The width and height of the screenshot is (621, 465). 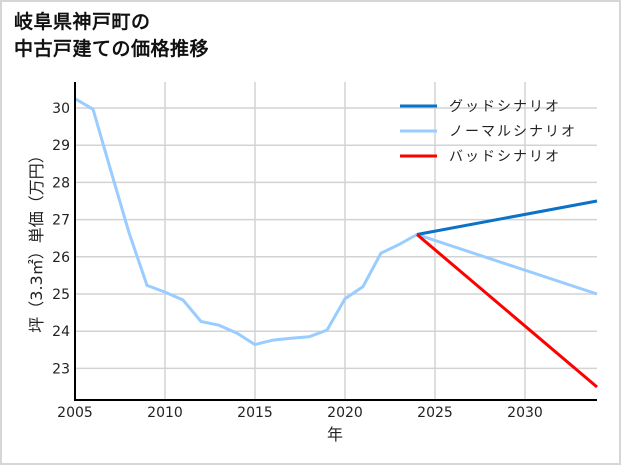 I want to click on x-axis-label: 年, so click(x=335, y=434).